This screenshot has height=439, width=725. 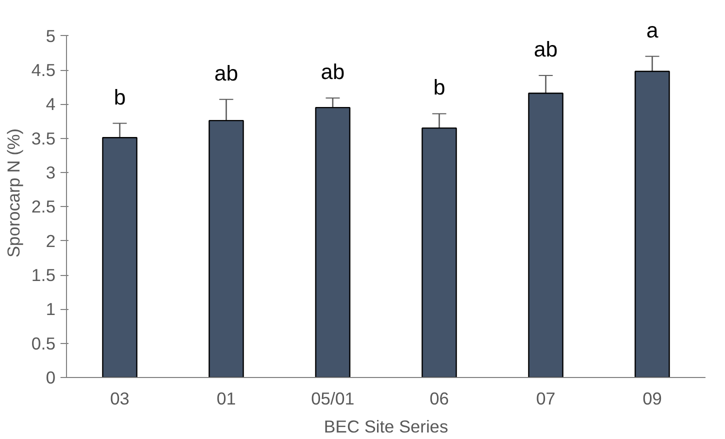 I want to click on x-tick-label: 03, so click(x=120, y=398).